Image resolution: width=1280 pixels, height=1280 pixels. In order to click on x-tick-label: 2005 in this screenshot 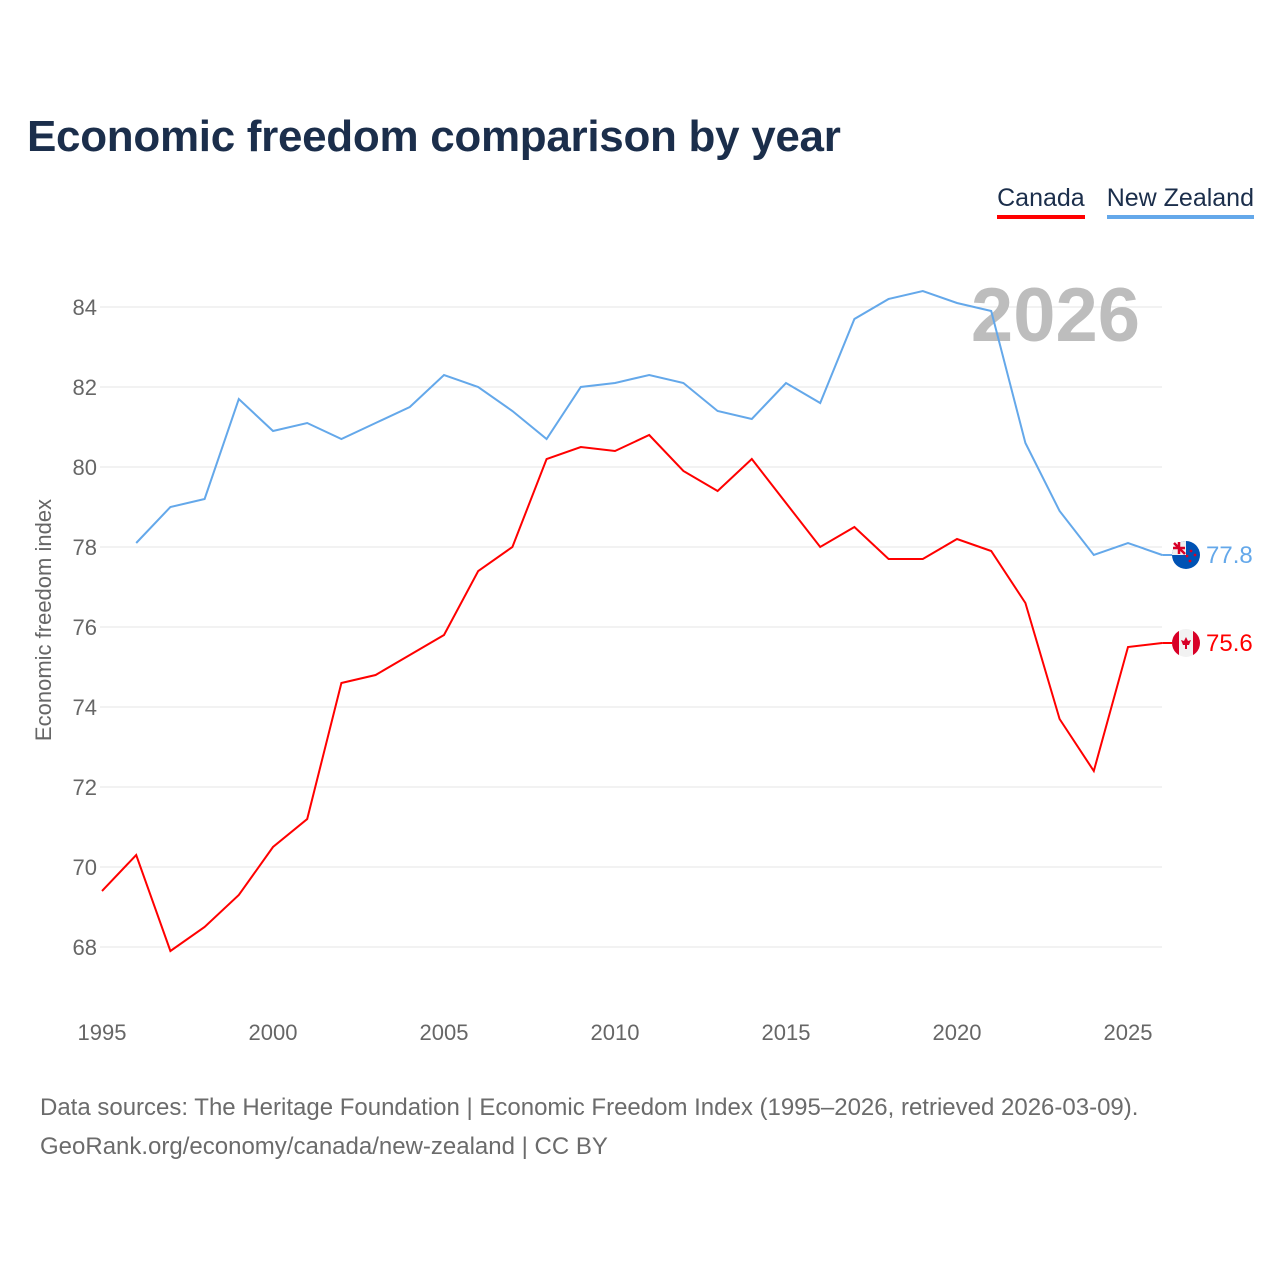, I will do `click(444, 1032)`.